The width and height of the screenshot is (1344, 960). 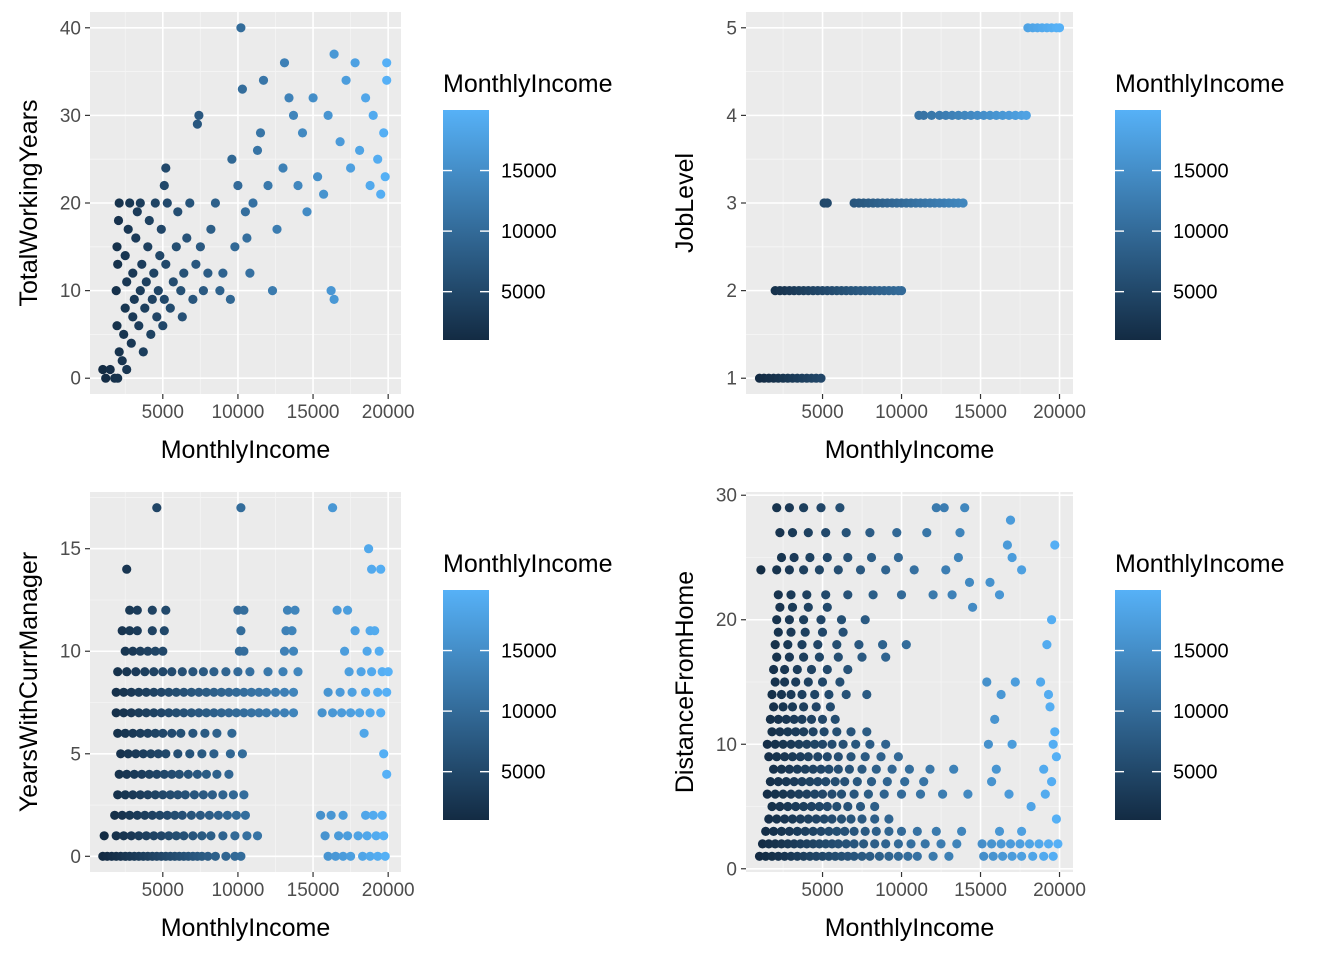 I want to click on legend-title: MonthlyIncome, so click(x=528, y=84).